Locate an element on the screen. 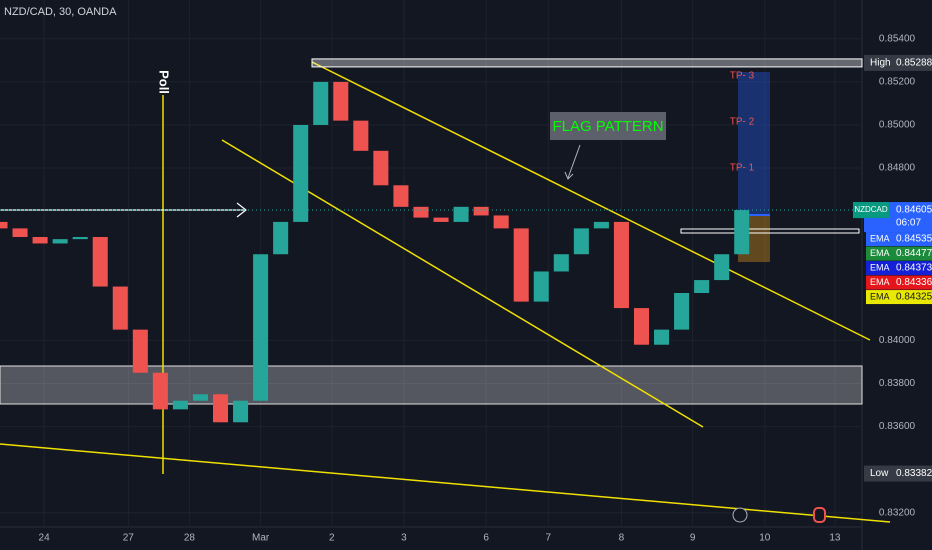 The height and width of the screenshot is (550, 932). x-tick-label: Mar is located at coordinates (261, 538).